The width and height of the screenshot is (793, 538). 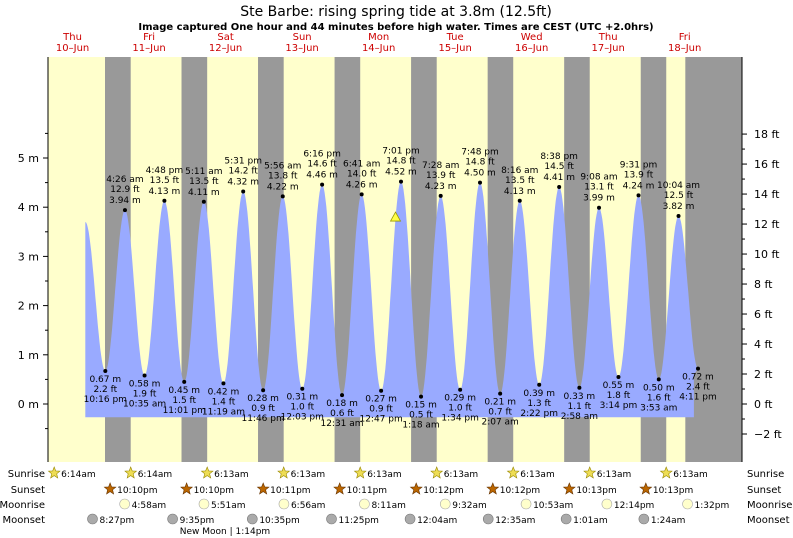 I want to click on low-tide-meters: 0.28 m, so click(x=263, y=399).